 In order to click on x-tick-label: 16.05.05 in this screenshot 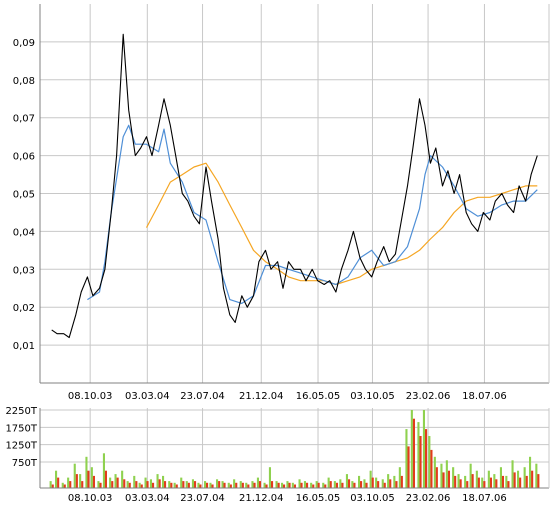, I will do `click(318, 396)`.